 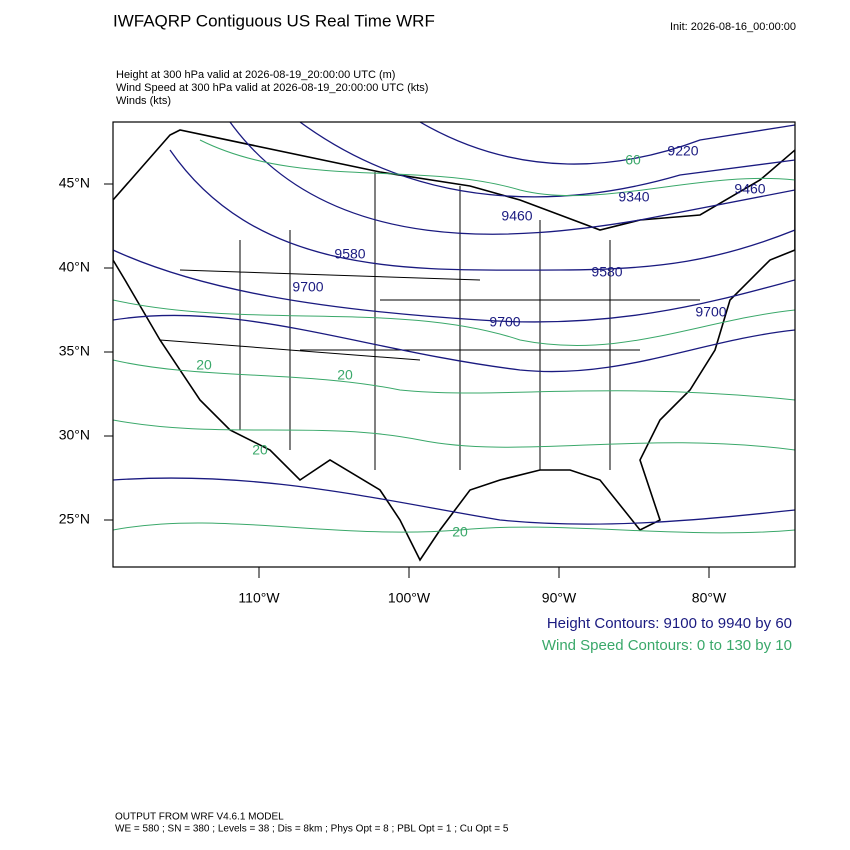 What do you see at coordinates (74, 183) in the screenshot?
I see `lat-label: 45°N` at bounding box center [74, 183].